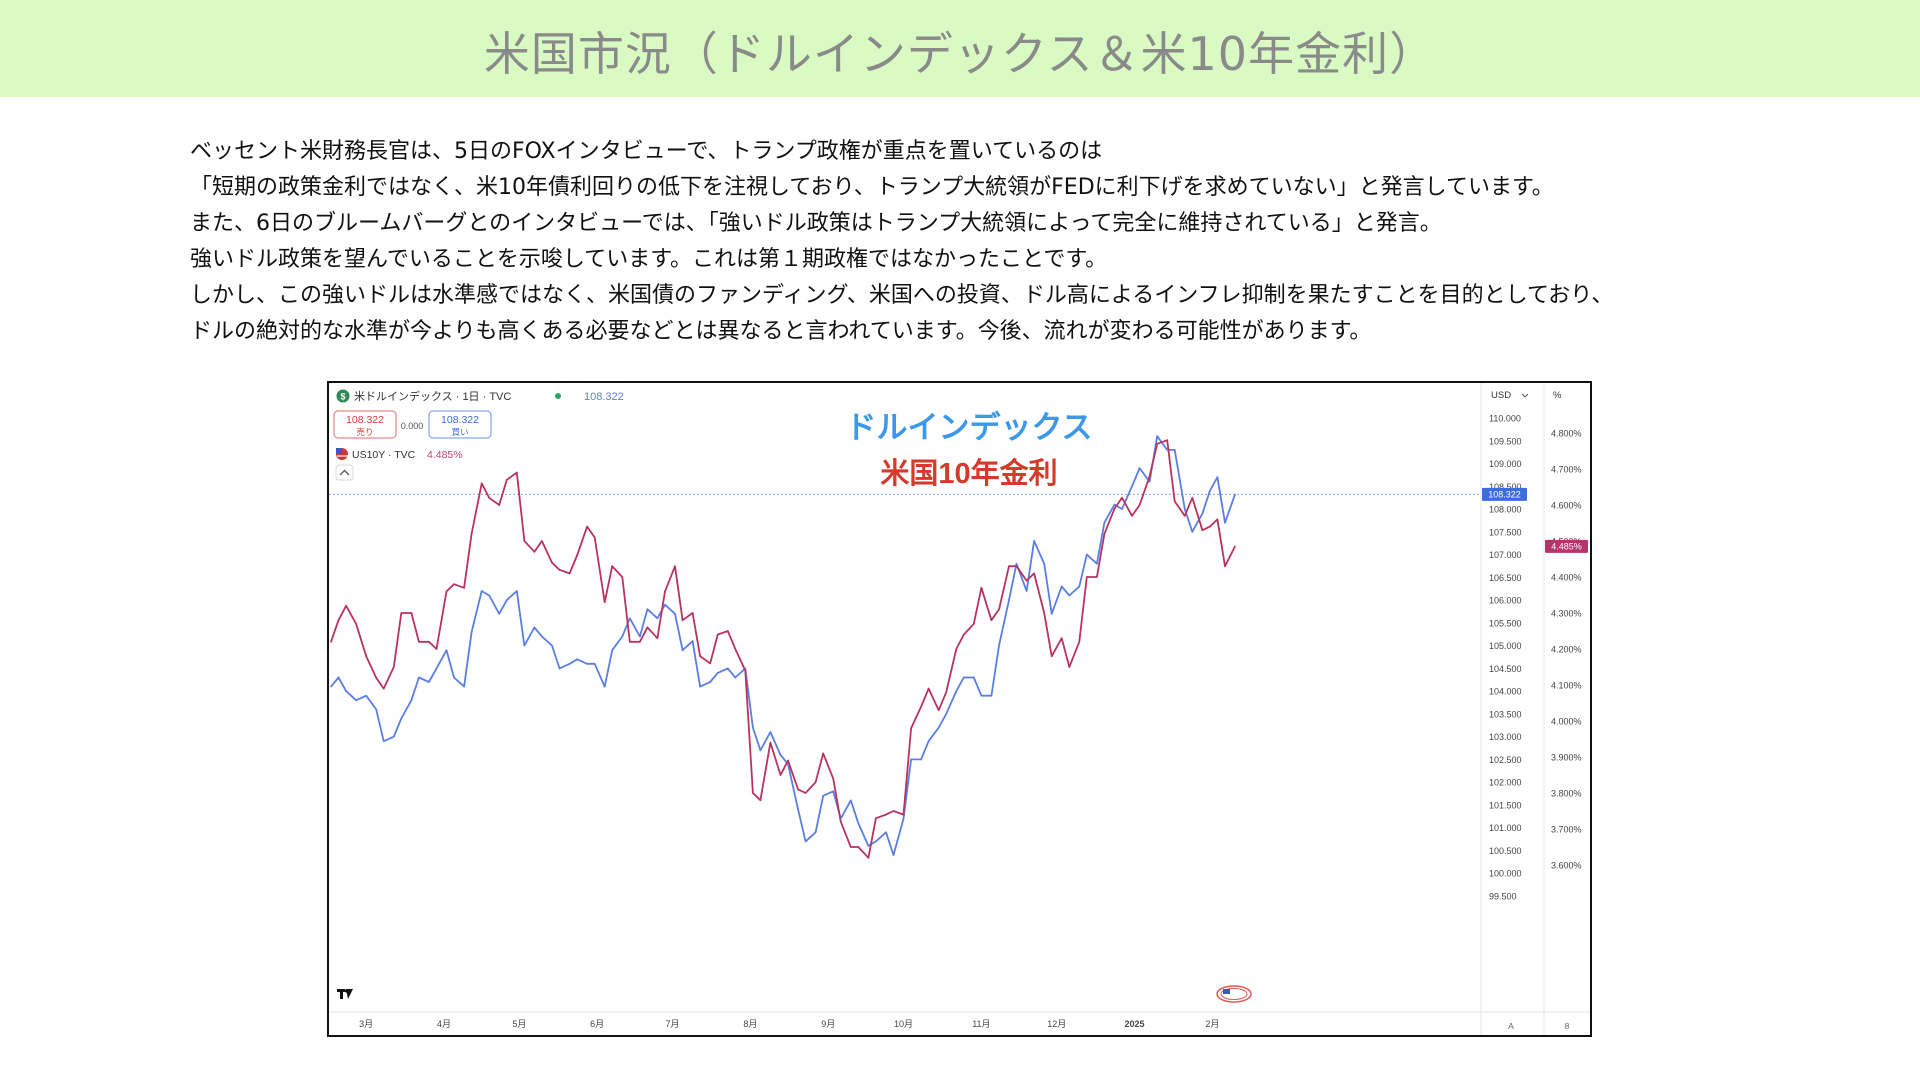  I want to click on right-axis-tick-label: 4.100%, so click(1566, 686).